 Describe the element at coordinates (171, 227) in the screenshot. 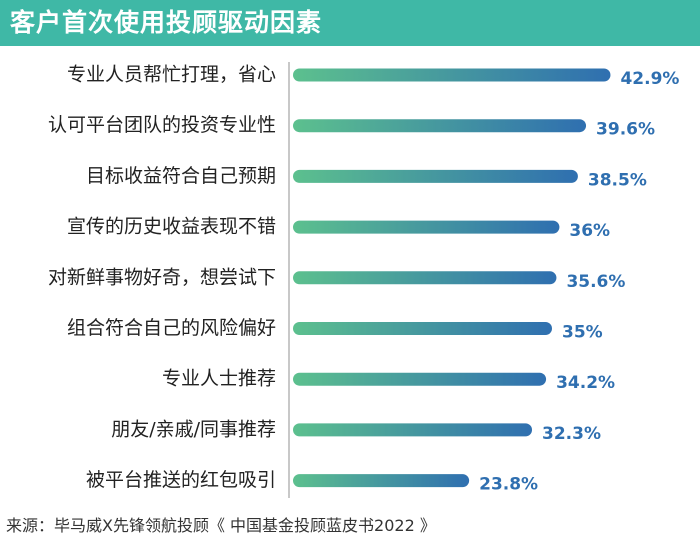

I see `category-label: 宣传的历史收益表现不错` at that location.